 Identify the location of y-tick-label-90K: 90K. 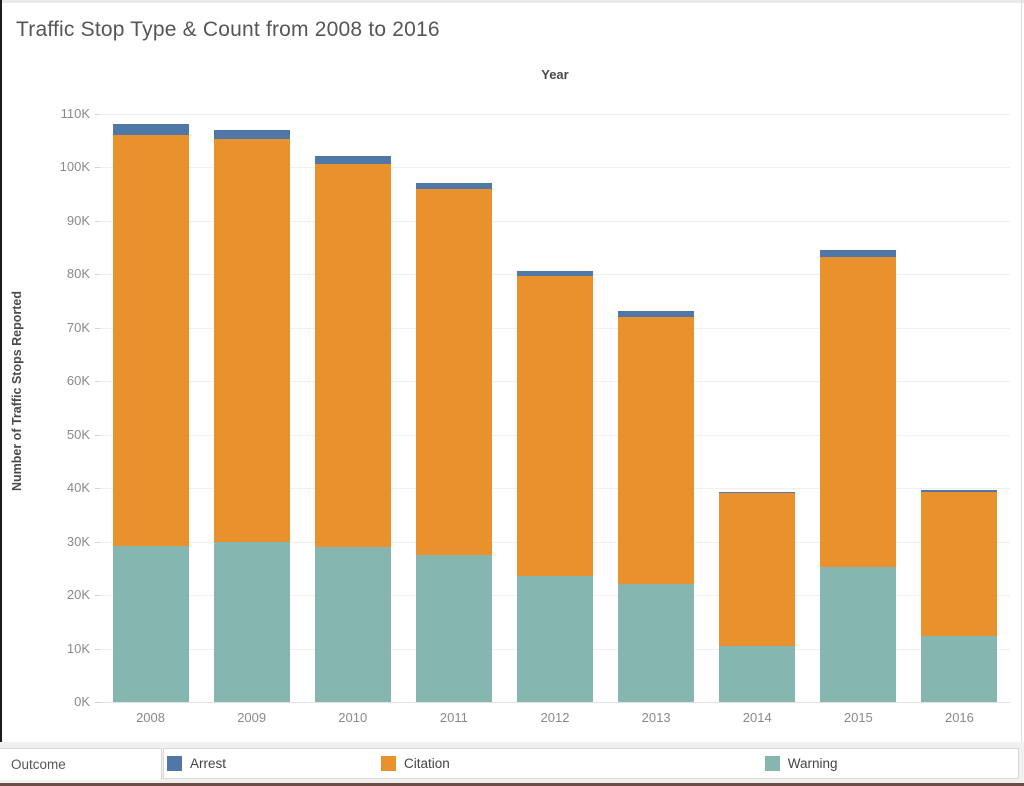
(78, 220).